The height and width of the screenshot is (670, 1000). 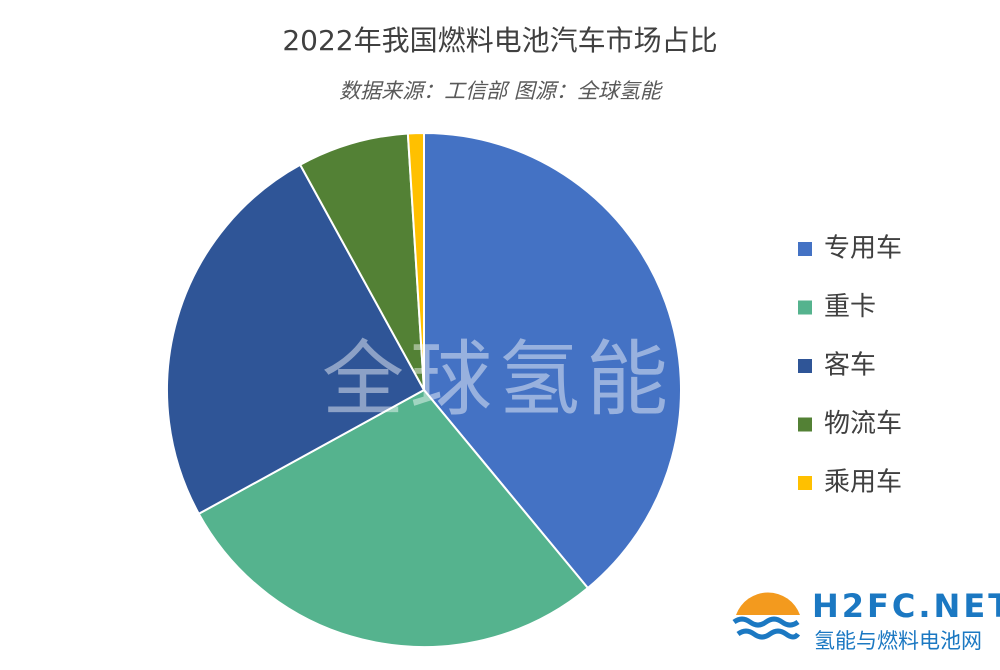 What do you see at coordinates (850, 366) in the screenshot?
I see `legend-label: 客车` at bounding box center [850, 366].